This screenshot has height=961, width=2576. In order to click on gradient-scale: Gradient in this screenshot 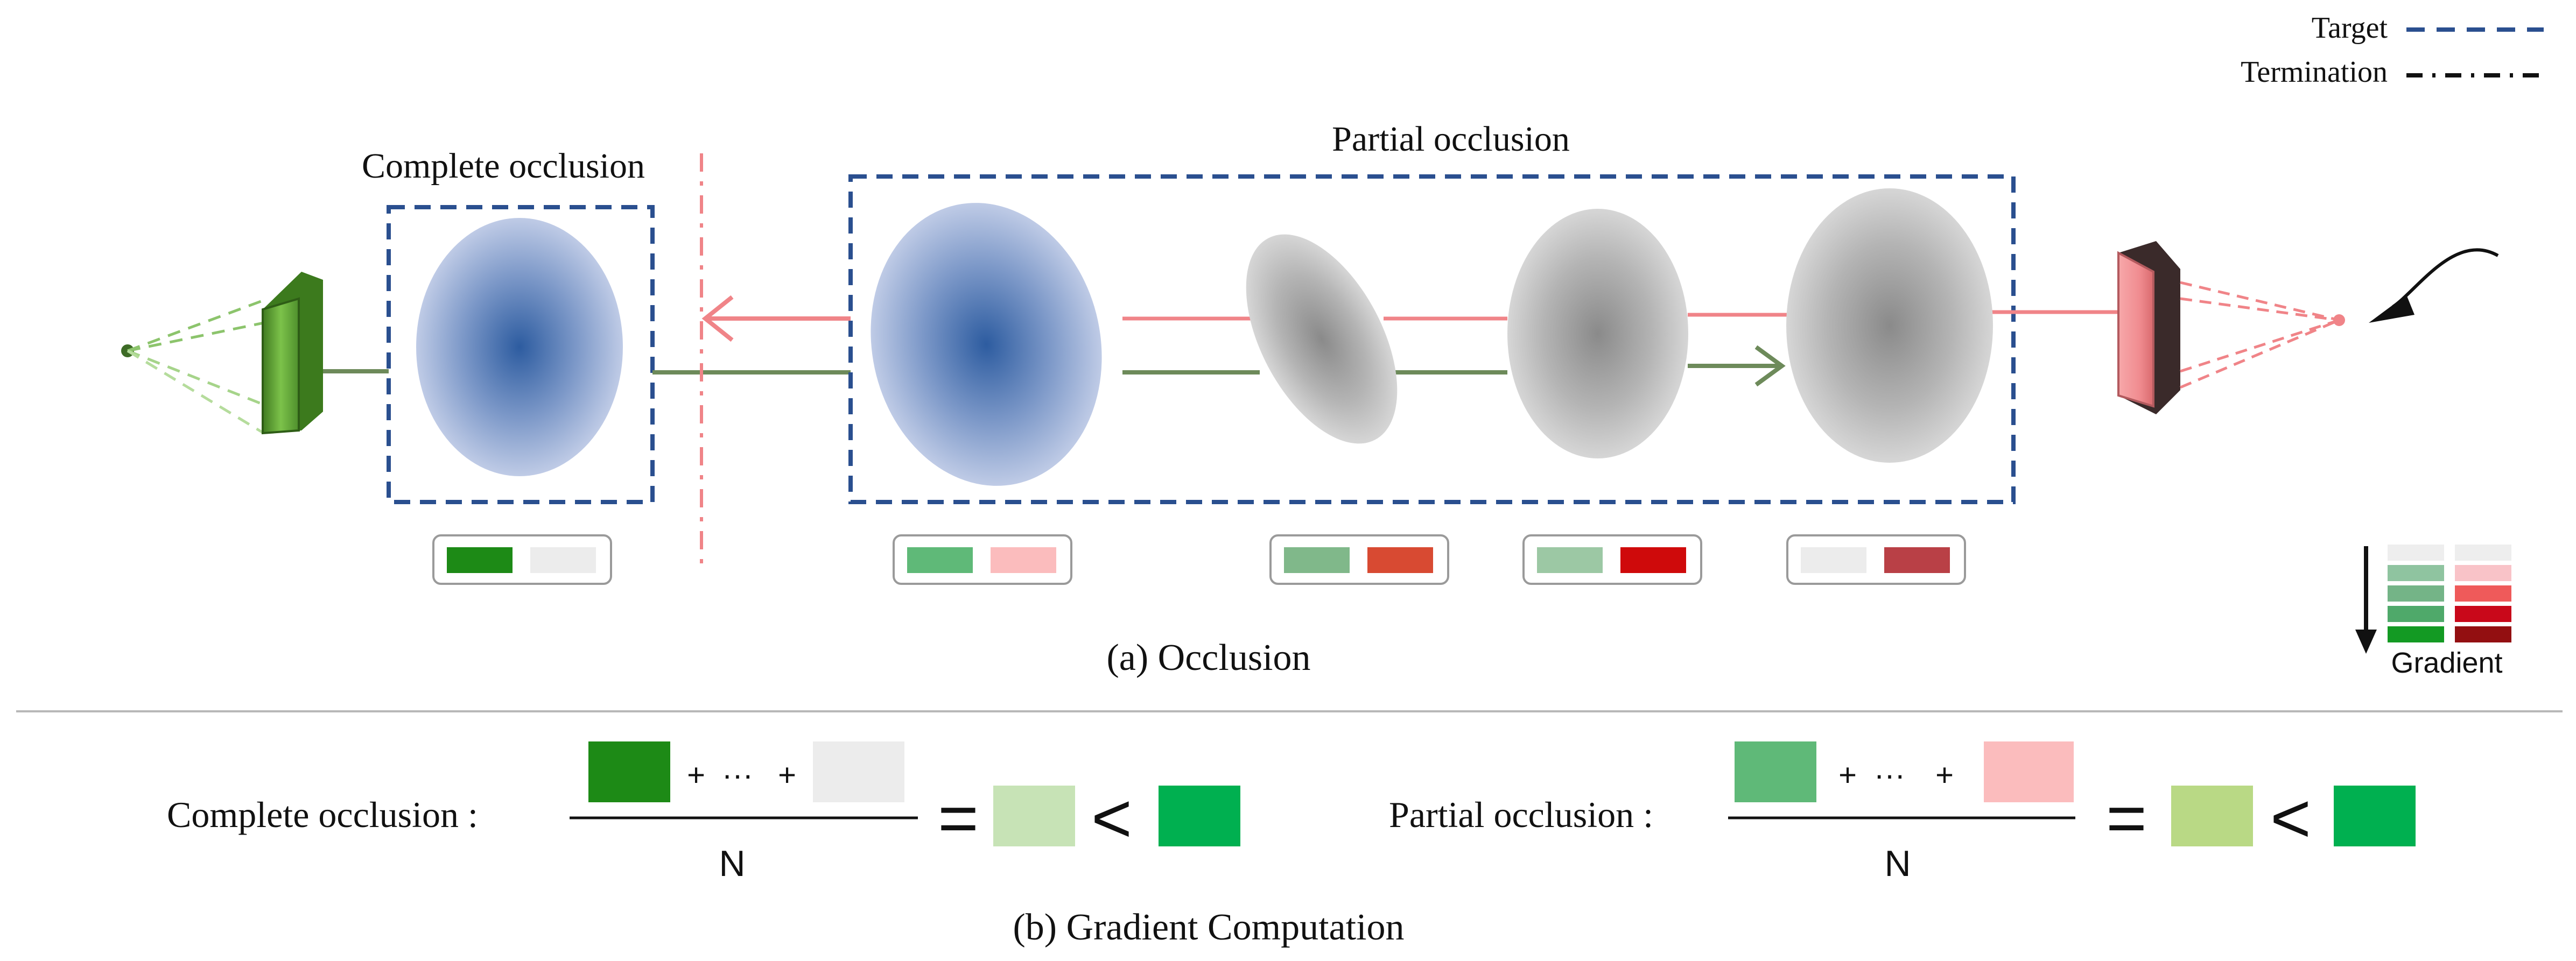, I will do `click(2433, 612)`.